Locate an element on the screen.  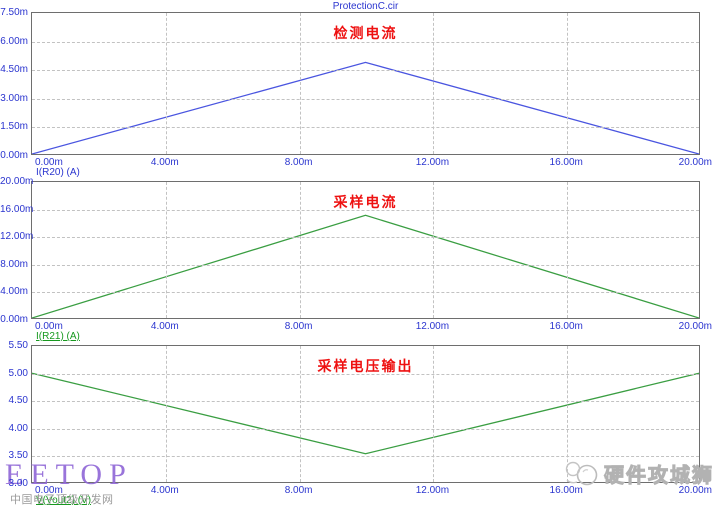
y-tick-label: 4.00 is located at coordinates (18, 428).